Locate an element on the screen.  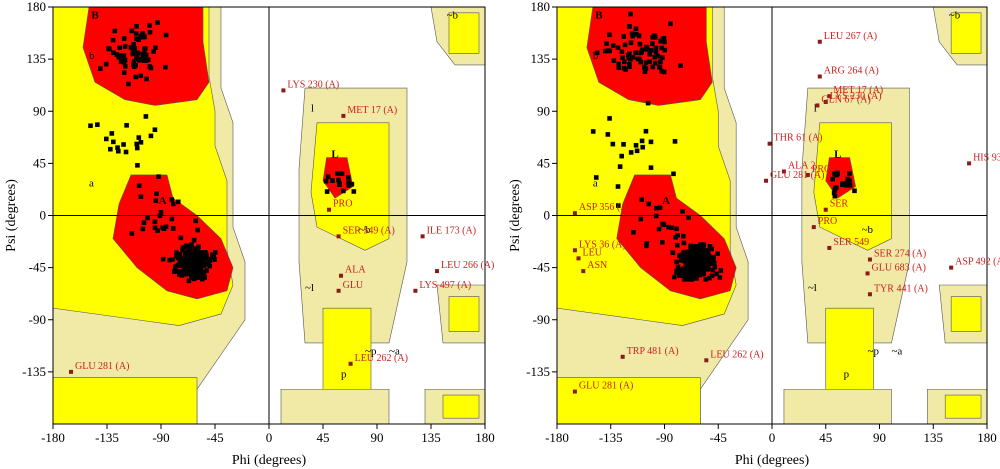
outlier-label: MET 17 (A) is located at coordinates (858, 90).